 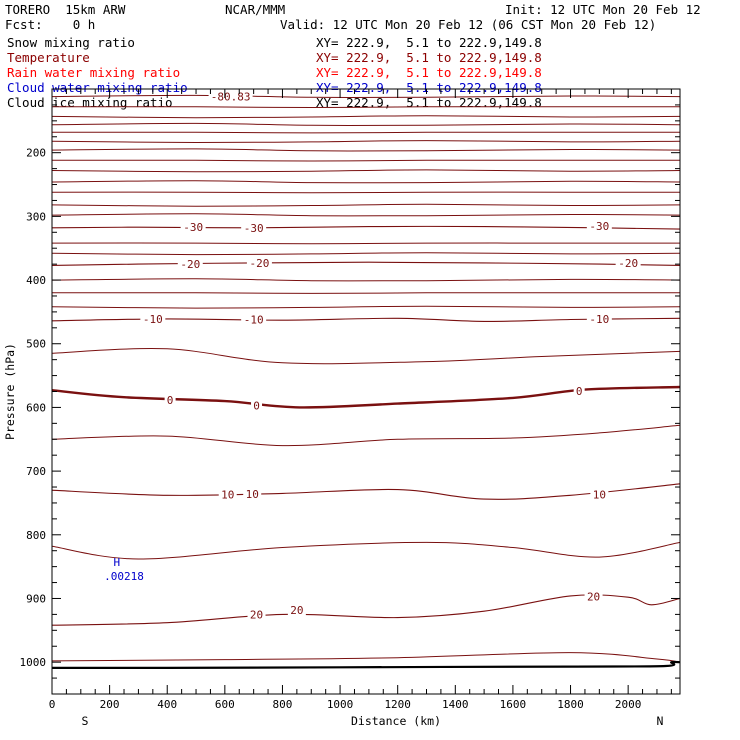 What do you see at coordinates (36, 216) in the screenshot?
I see `y-tick-label: 300` at bounding box center [36, 216].